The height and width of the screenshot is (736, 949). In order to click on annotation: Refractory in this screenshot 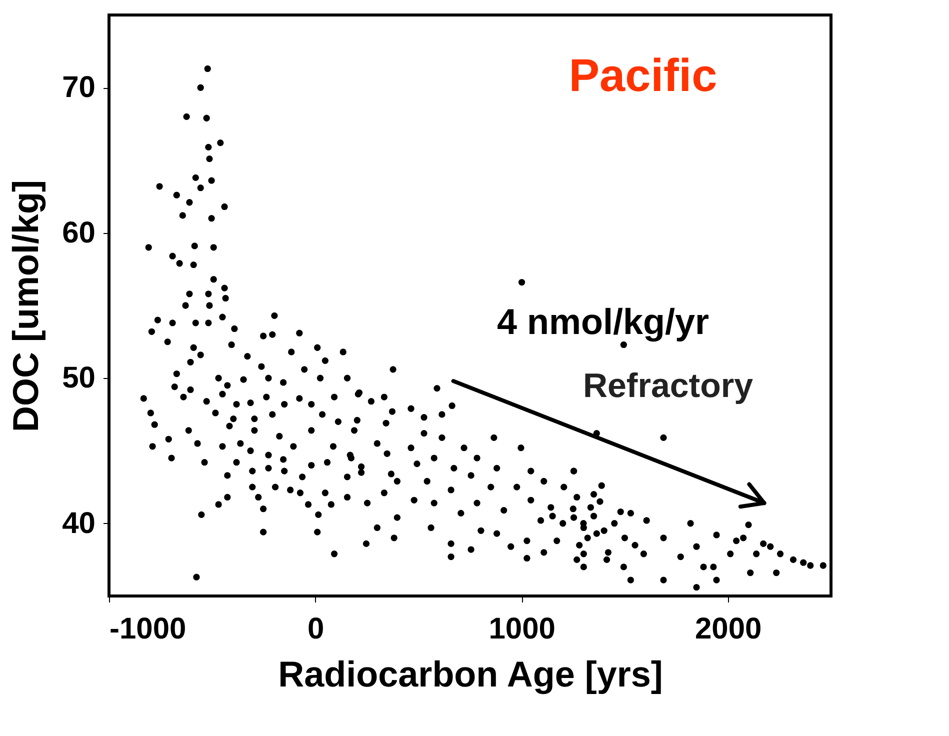, I will do `click(668, 386)`.